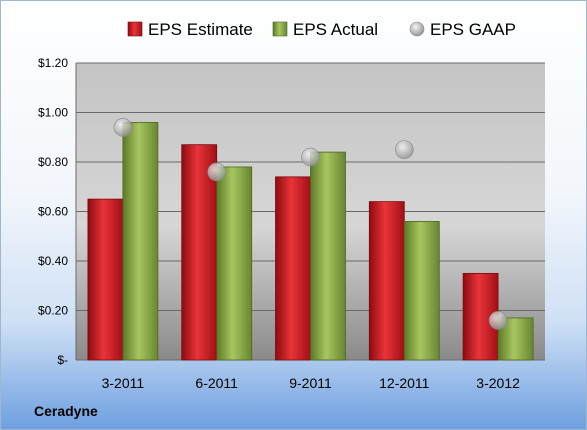  I want to click on y-tick-label: $1.20, so click(53, 63).